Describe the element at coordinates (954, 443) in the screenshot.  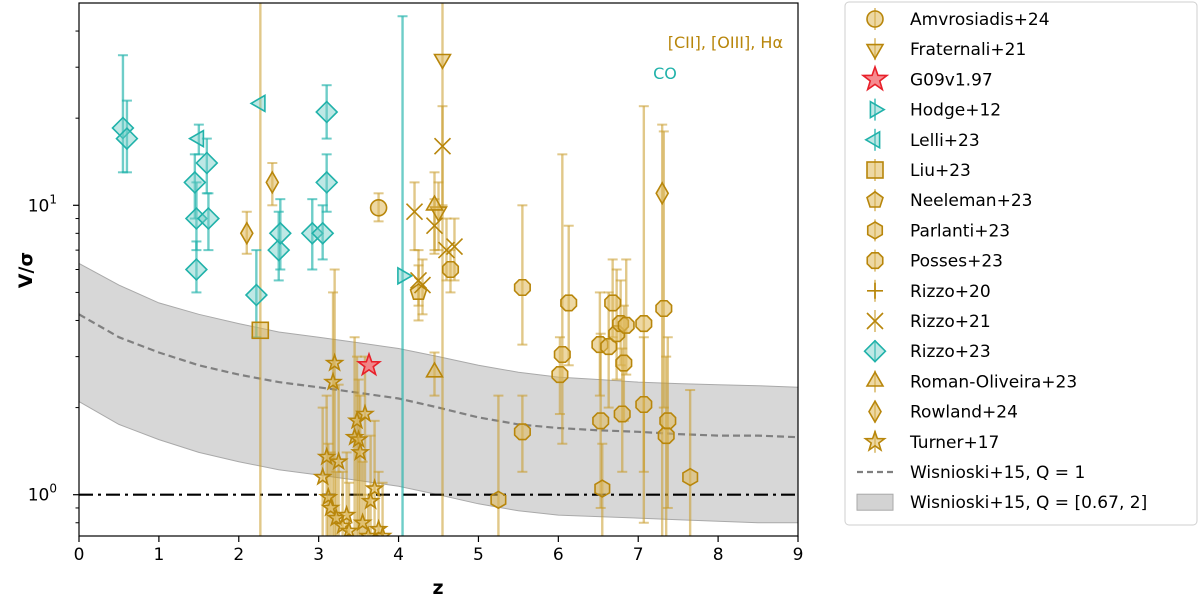
I see `legend-label-turner-17: Turner+17` at that location.